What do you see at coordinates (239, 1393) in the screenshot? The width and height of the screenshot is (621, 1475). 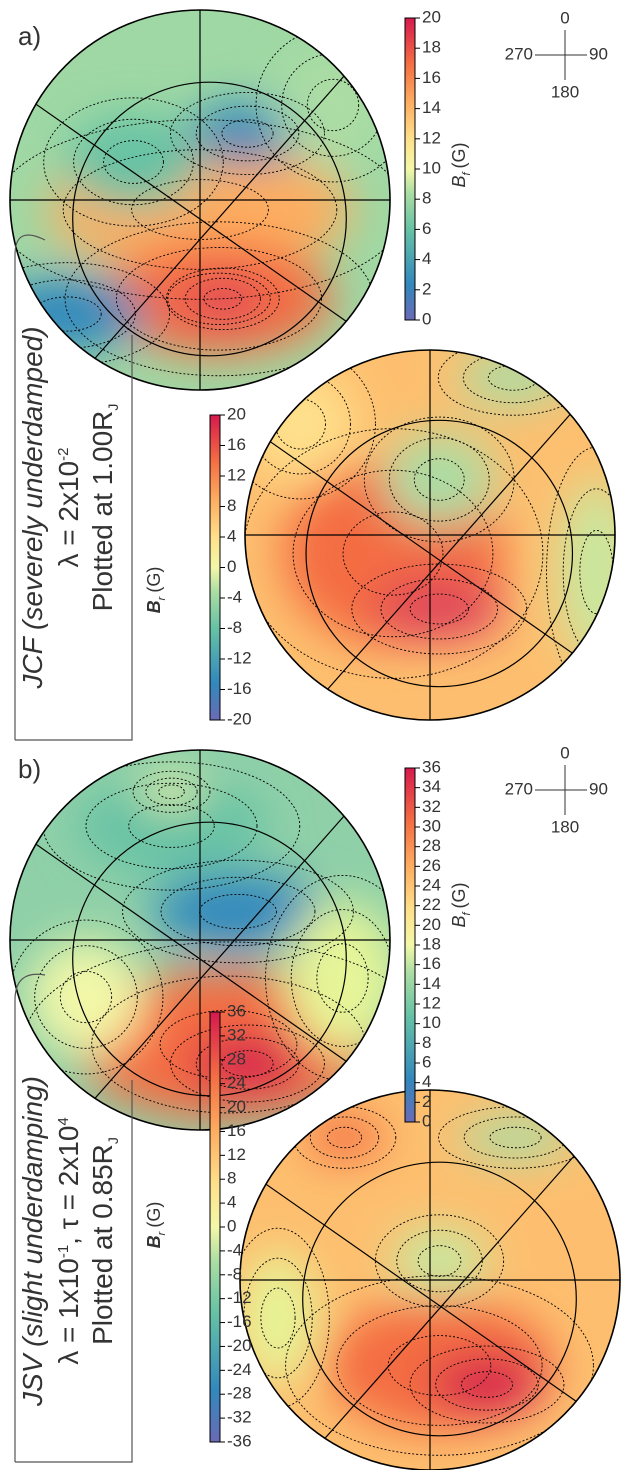 I see `colorbar-tick-label: -28` at bounding box center [239, 1393].